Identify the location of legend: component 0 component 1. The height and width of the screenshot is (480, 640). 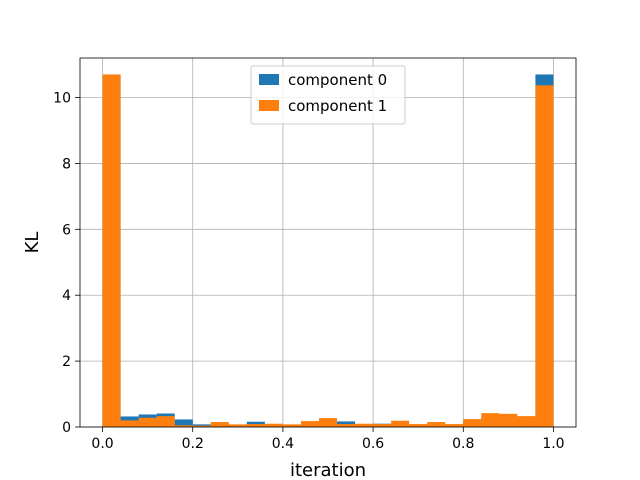
(328, 95).